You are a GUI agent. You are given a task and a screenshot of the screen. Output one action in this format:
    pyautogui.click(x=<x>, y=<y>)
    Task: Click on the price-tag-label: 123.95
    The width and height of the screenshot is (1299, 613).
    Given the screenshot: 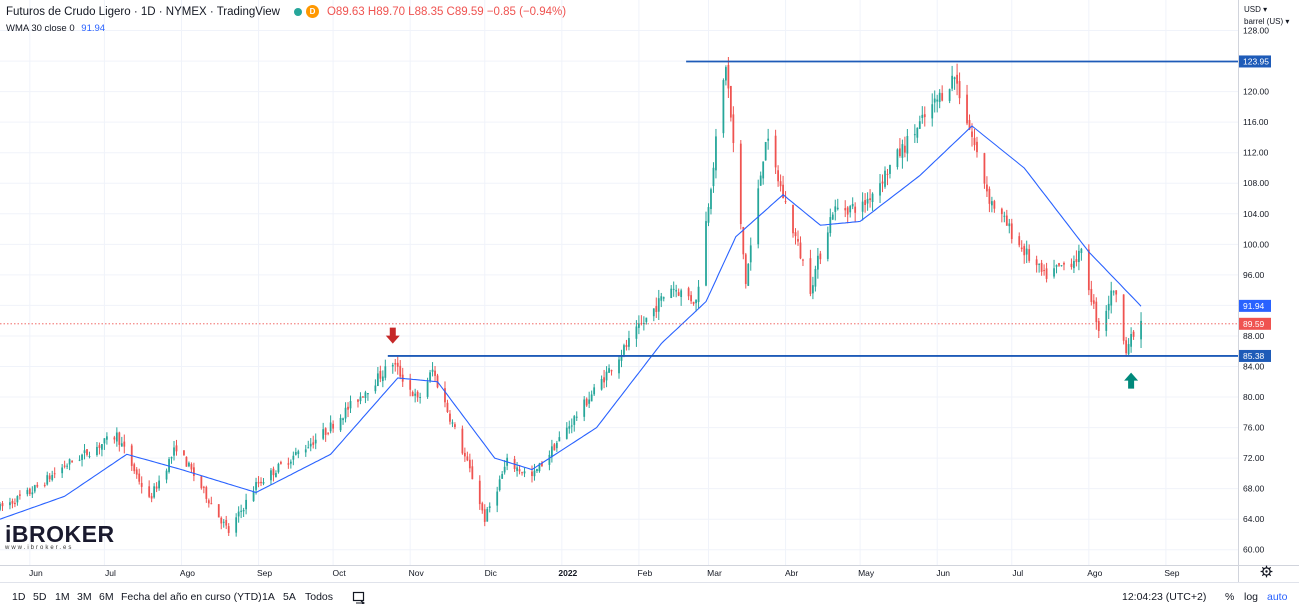 What is the action you would take?
    pyautogui.click(x=1256, y=61)
    